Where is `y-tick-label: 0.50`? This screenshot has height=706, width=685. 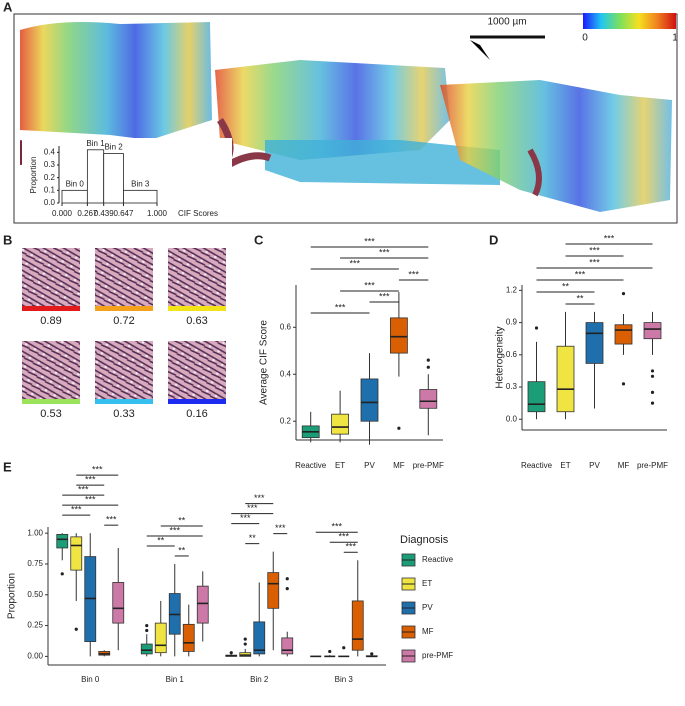 y-tick-label: 0.50 is located at coordinates (35, 594).